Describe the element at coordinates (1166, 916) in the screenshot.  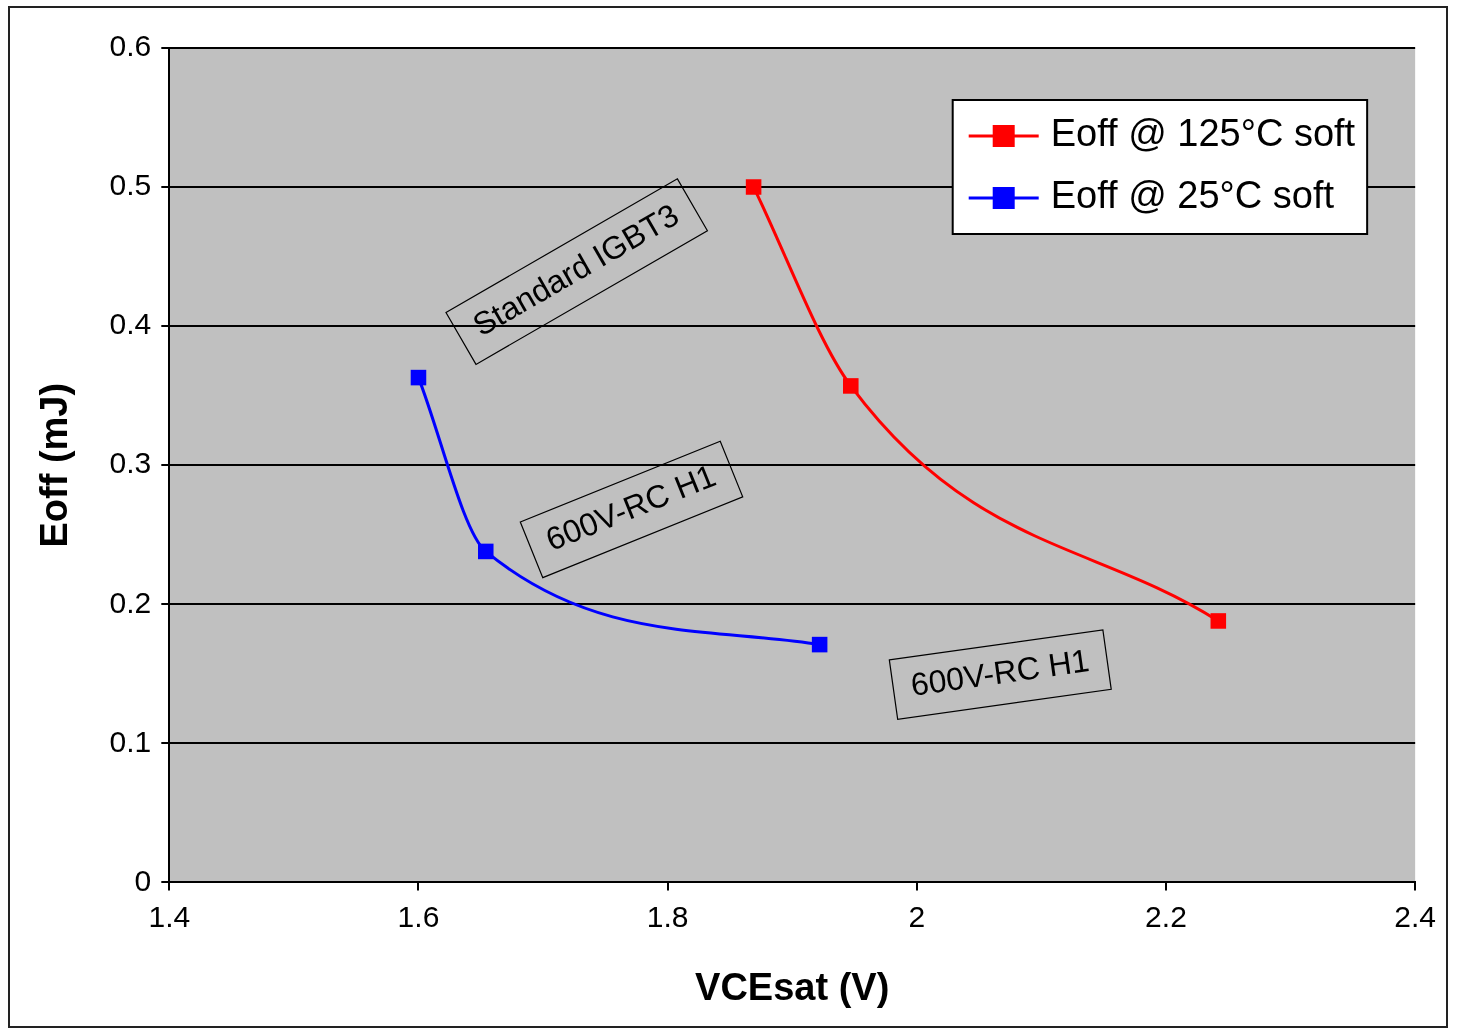
I see `x-tick-label: 2.2` at that location.